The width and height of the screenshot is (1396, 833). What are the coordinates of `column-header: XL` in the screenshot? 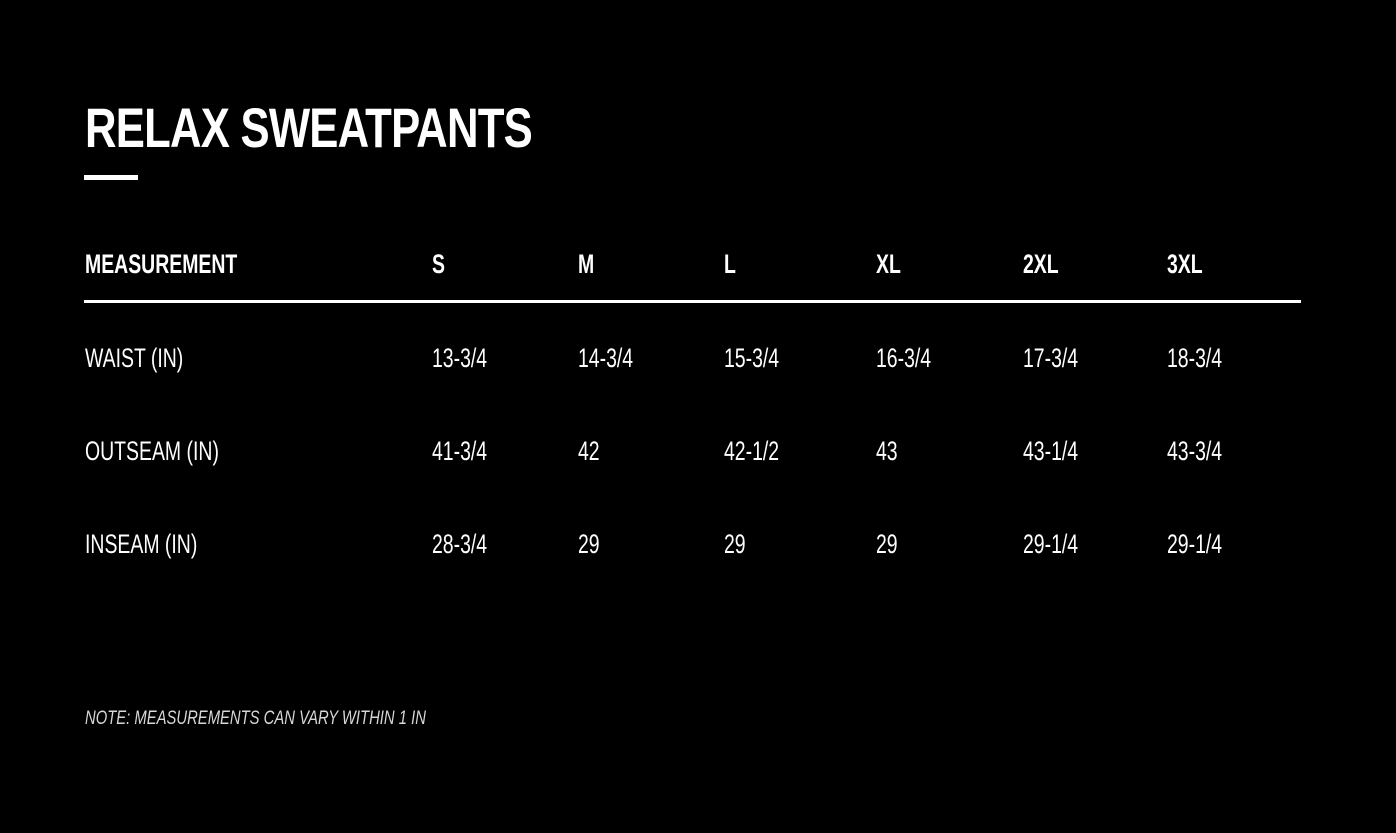 It's located at (888, 264).